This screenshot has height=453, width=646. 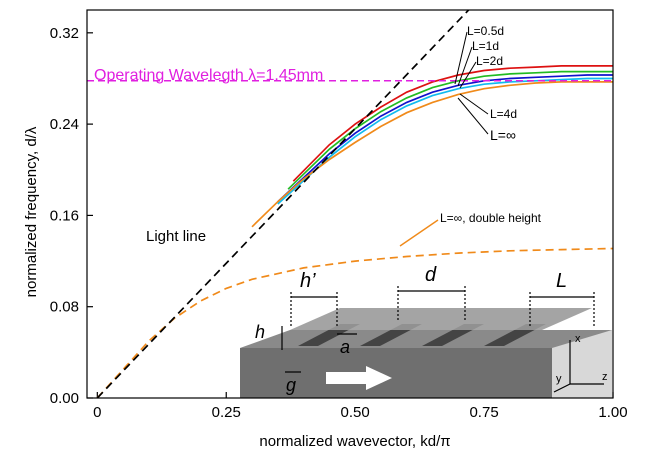 I want to click on inset-label-g: g, so click(x=291, y=385).